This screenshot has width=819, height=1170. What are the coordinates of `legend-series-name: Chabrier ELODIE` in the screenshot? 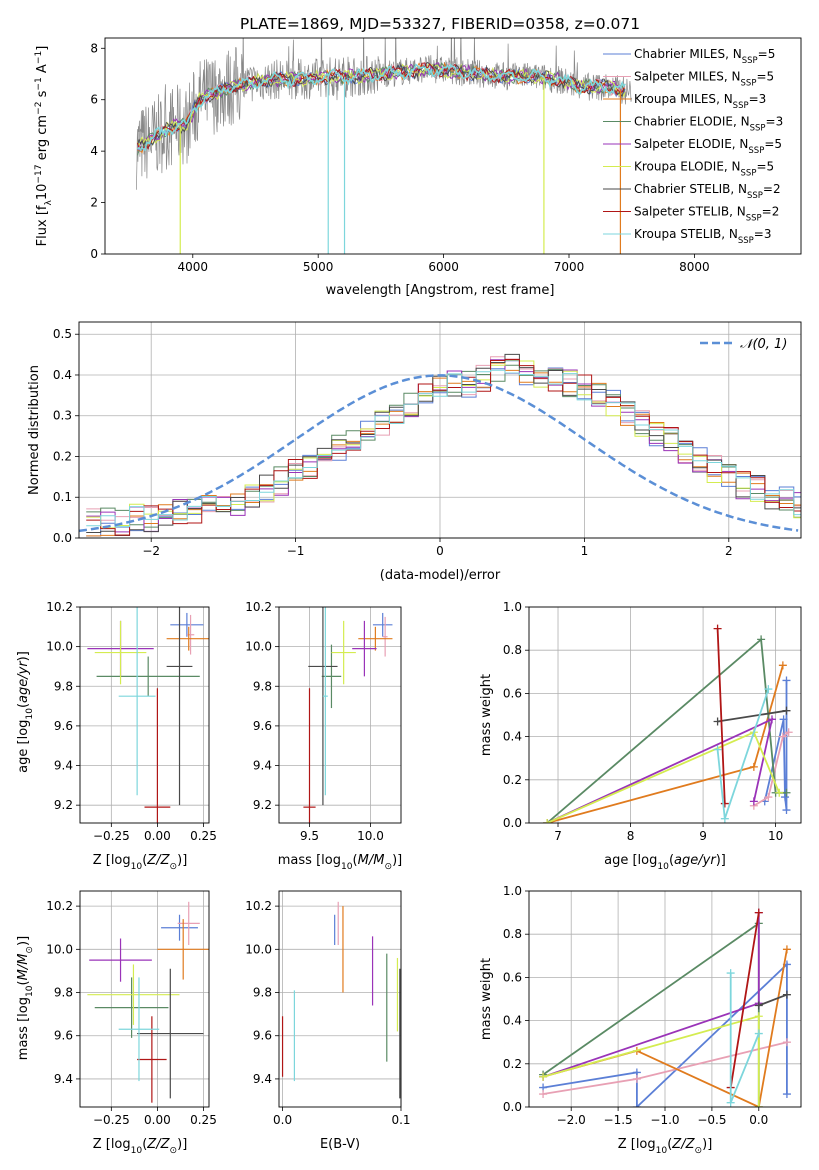 It's located at (683, 122).